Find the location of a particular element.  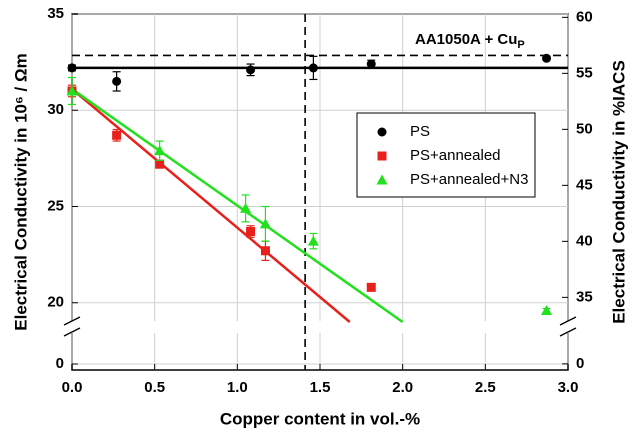

x-tick-label: 2.0 is located at coordinates (402, 387).